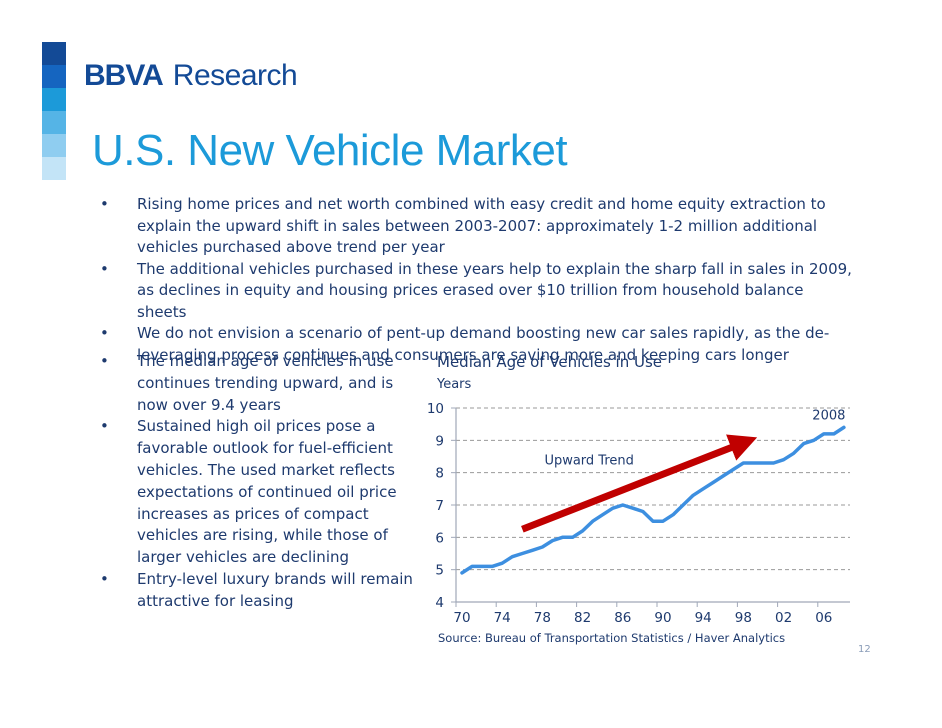  What do you see at coordinates (454, 384) in the screenshot?
I see `chart-y-unit: Years` at bounding box center [454, 384].